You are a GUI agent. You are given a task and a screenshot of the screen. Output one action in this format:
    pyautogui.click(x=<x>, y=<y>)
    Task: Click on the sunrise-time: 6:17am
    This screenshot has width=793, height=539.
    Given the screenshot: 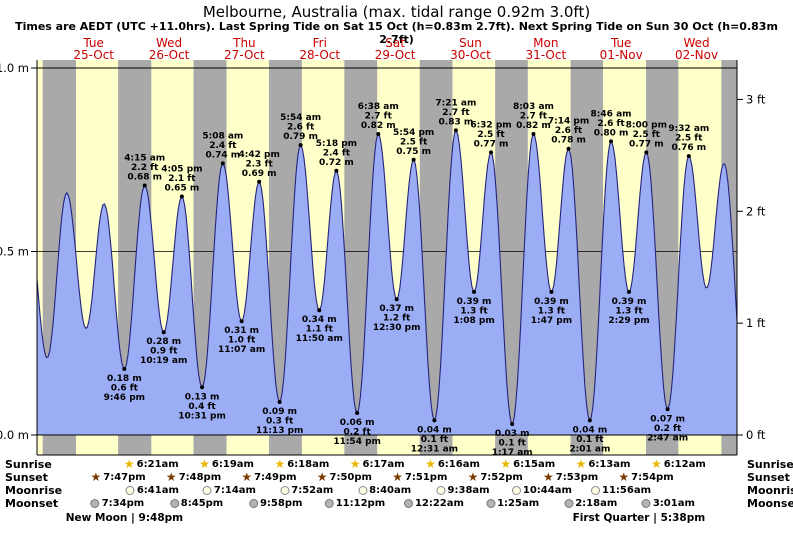 What is the action you would take?
    pyautogui.click(x=383, y=464)
    